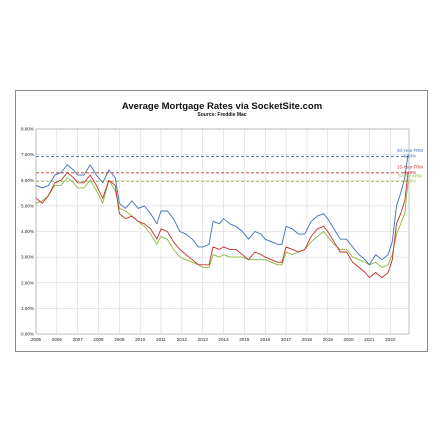  Describe the element at coordinates (27, 129) in the screenshot. I see `y-tick-label: 8.00%` at that location.